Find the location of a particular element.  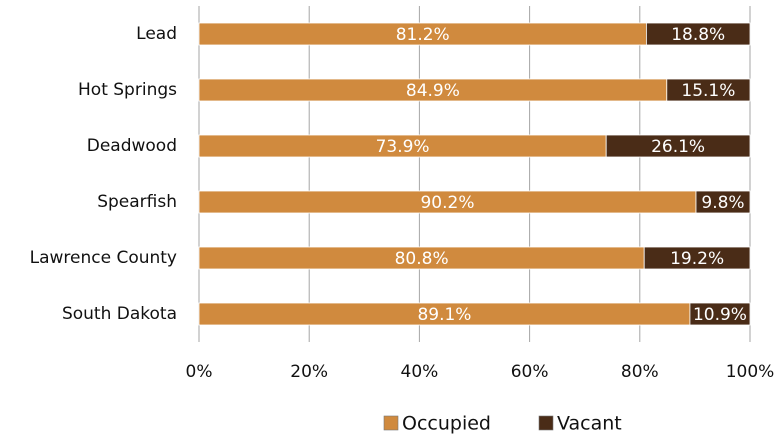

value-label: 26.1% is located at coordinates (678, 147).